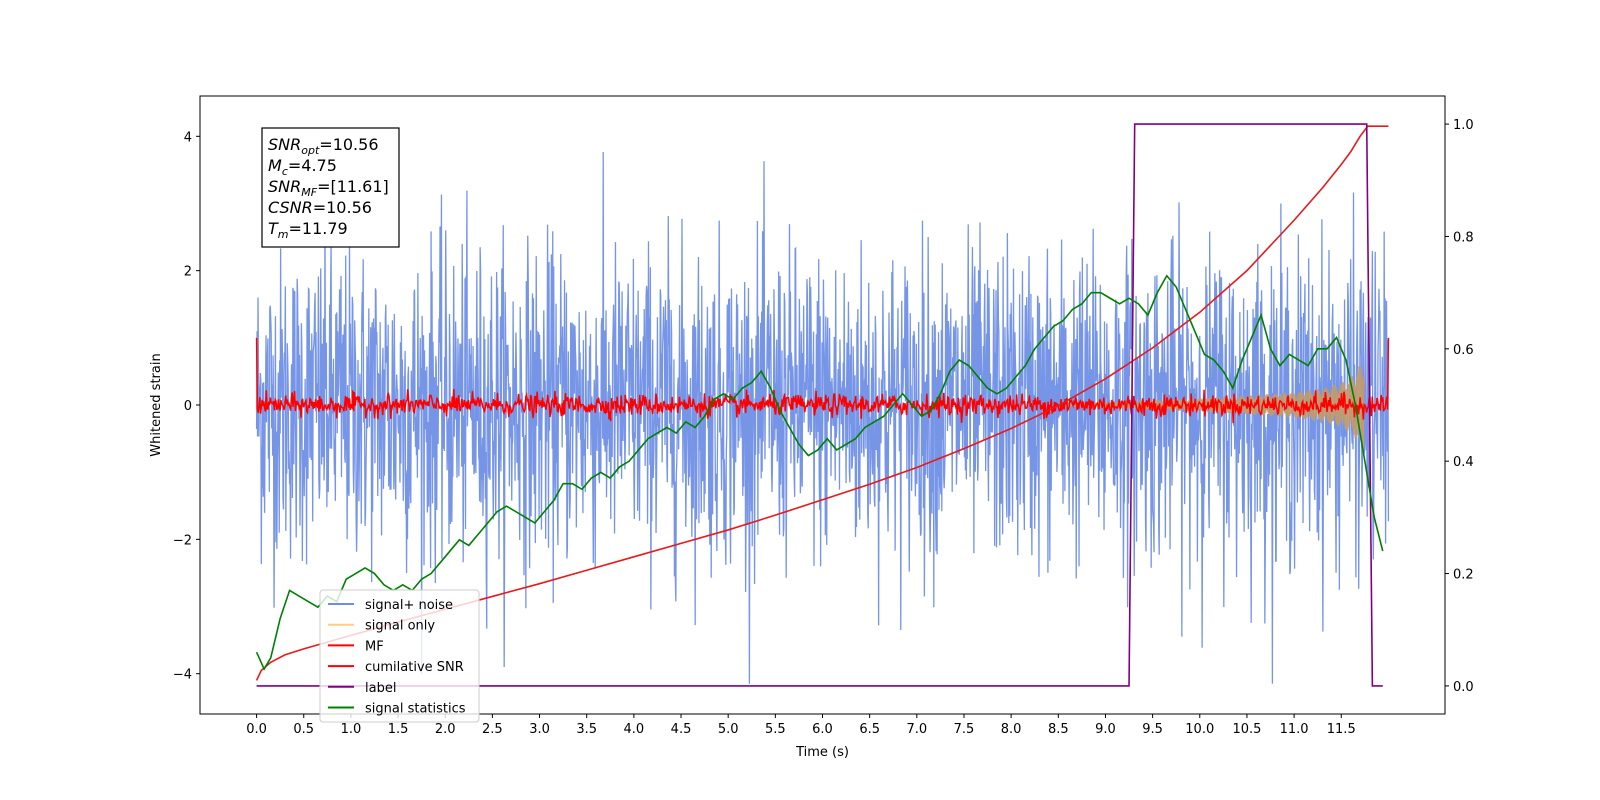 The width and height of the screenshot is (1600, 800). Describe the element at coordinates (1459, 406) in the screenshot. I see `y2-ticks: 0.0 0.2 0.4 0.6 0.8 1.0` at that location.